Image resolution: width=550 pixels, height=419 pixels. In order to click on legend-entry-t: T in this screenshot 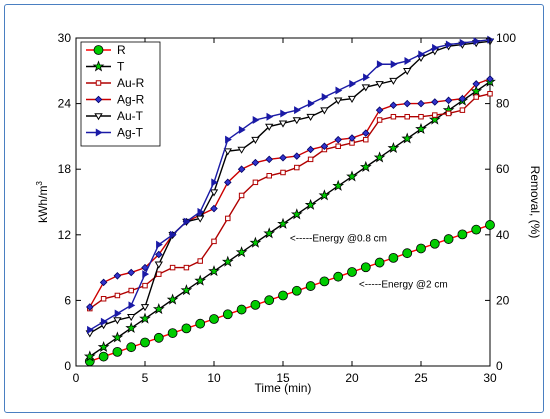, I will do `click(105, 67)`.